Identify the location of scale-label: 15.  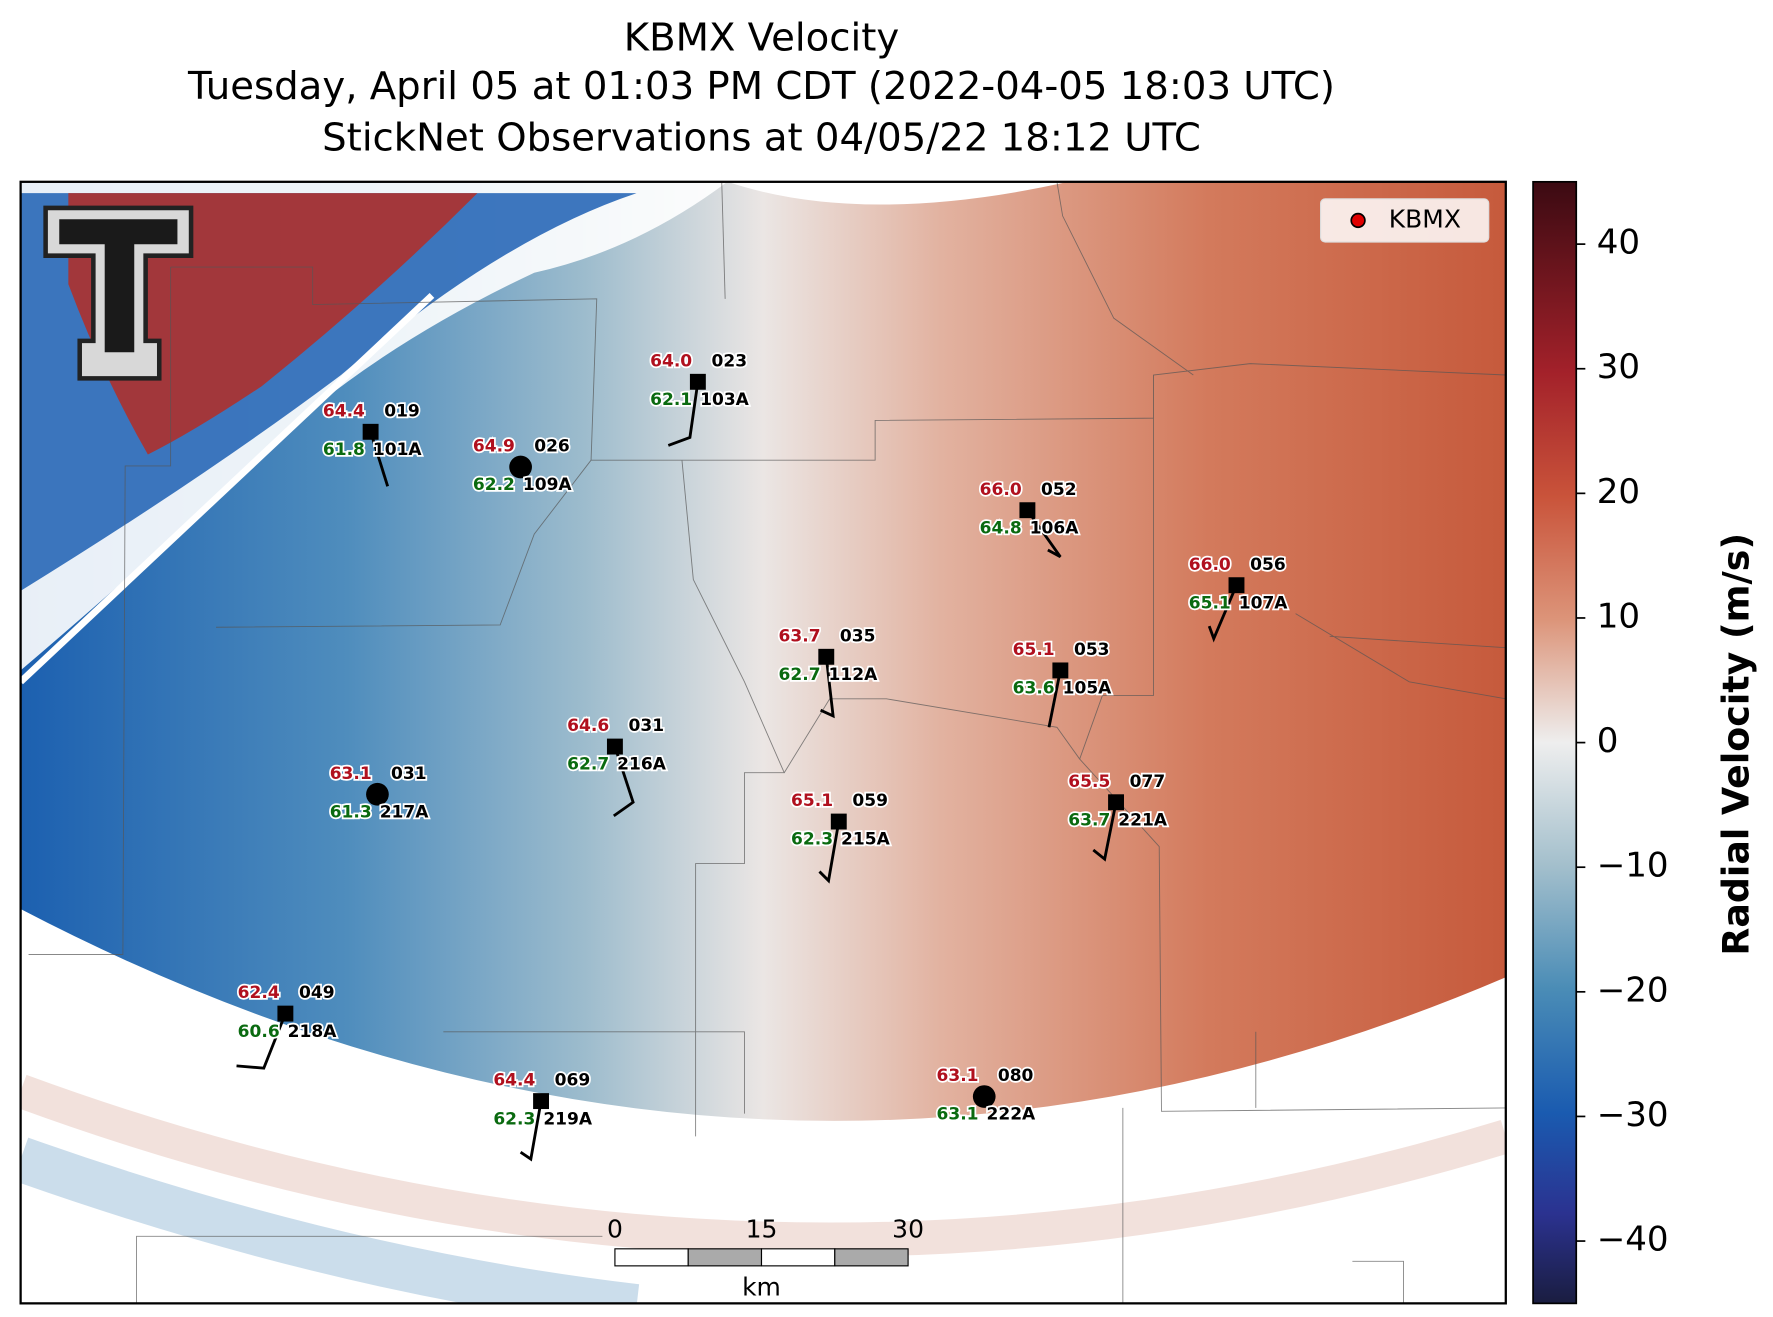
(762, 1229).